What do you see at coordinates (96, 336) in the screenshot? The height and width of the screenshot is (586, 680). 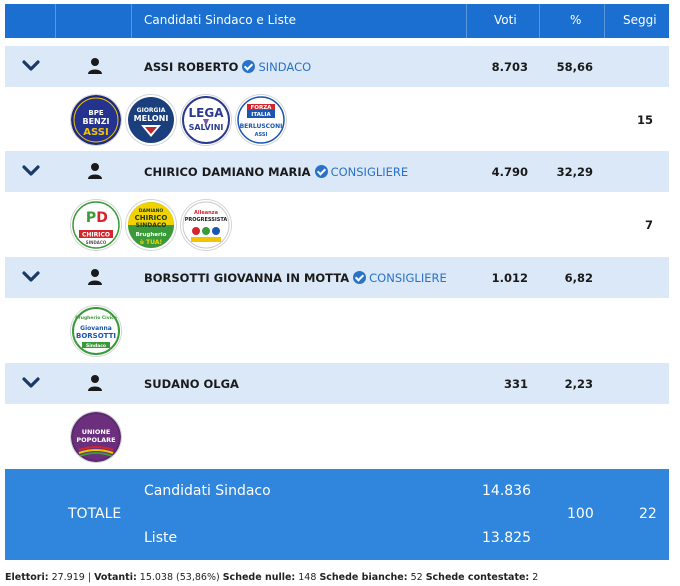 I see `svg-text: BORSOTTI` at bounding box center [96, 336].